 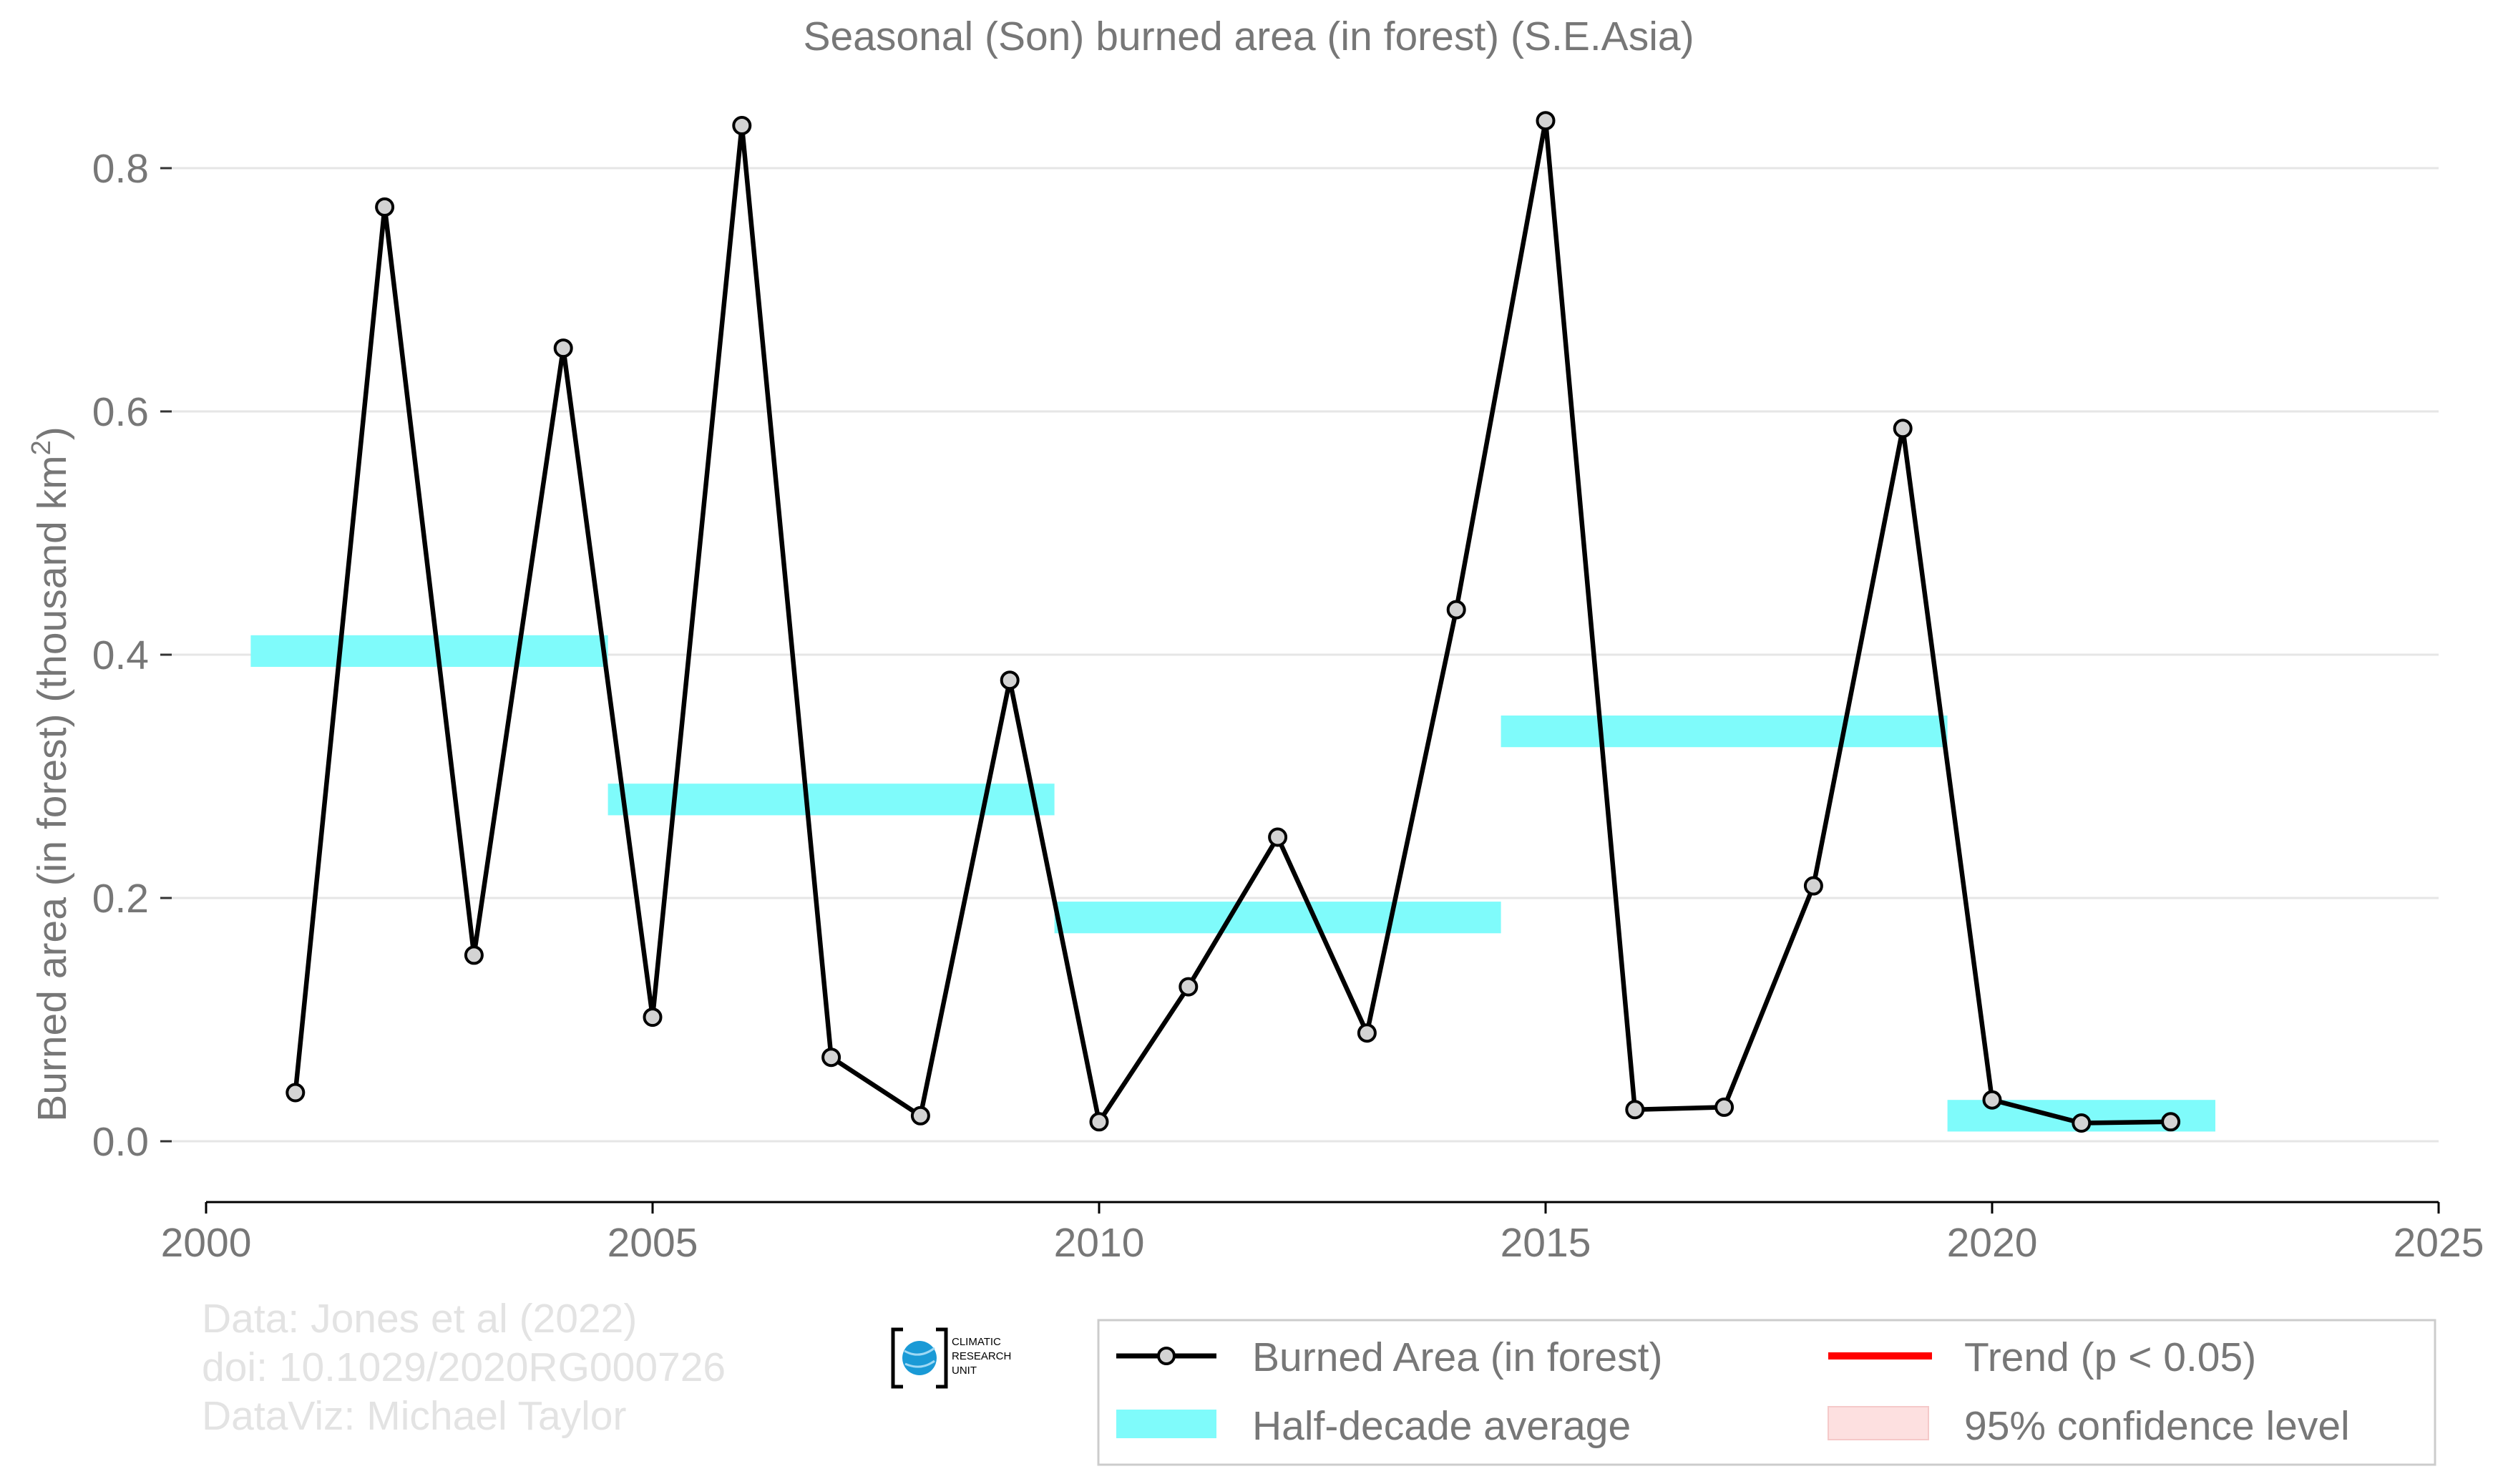 What do you see at coordinates (120, 169) in the screenshot?
I see `y-tick-label: 0.8` at bounding box center [120, 169].